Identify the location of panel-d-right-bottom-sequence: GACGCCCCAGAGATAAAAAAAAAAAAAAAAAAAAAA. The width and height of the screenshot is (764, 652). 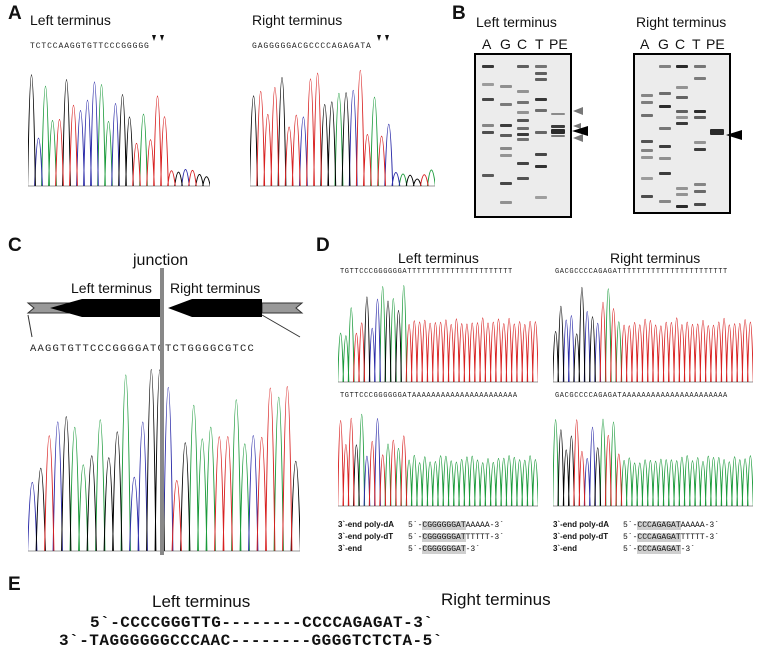
(641, 396).